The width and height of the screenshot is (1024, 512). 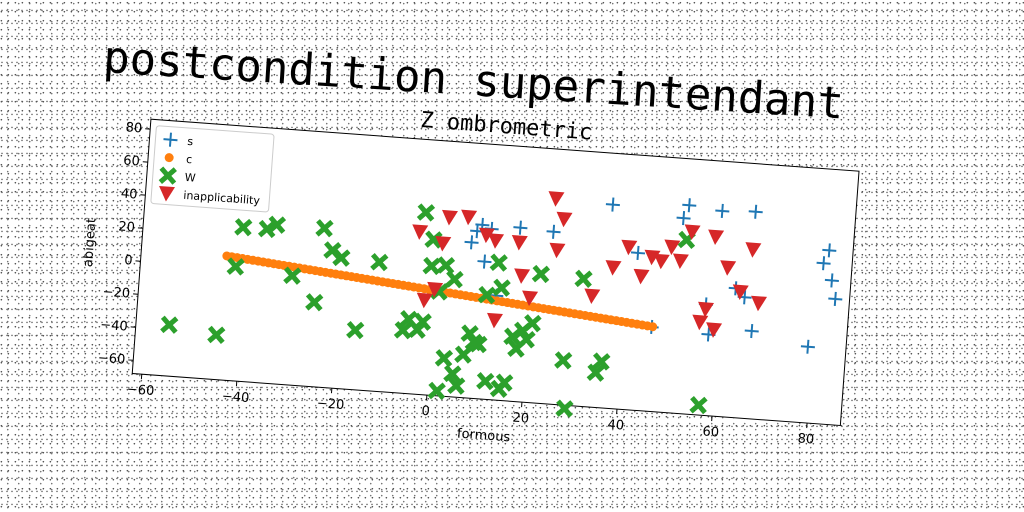 I want to click on legend-label: inapplicability, so click(x=222, y=198).